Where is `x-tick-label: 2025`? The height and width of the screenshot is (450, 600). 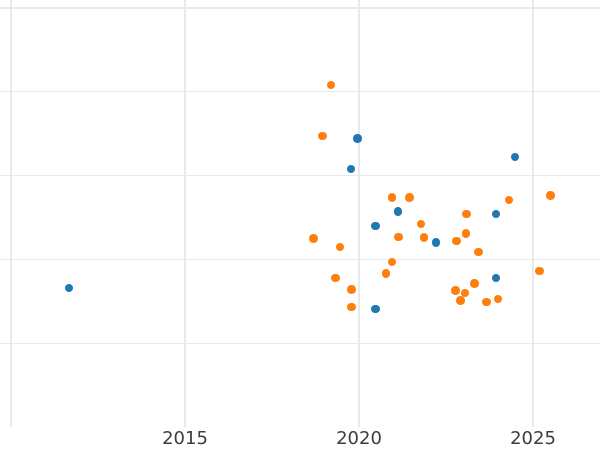 x-tick-label: 2025 is located at coordinates (533, 438).